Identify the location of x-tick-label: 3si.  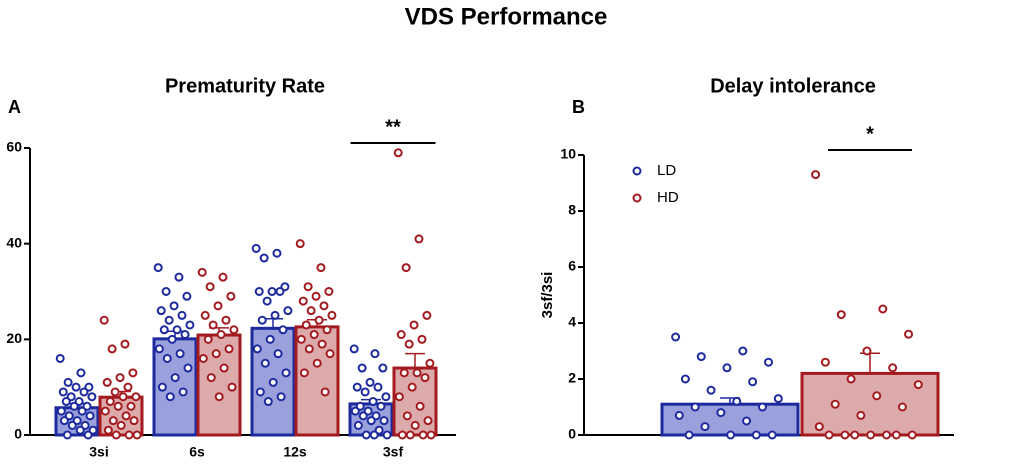
(98, 452).